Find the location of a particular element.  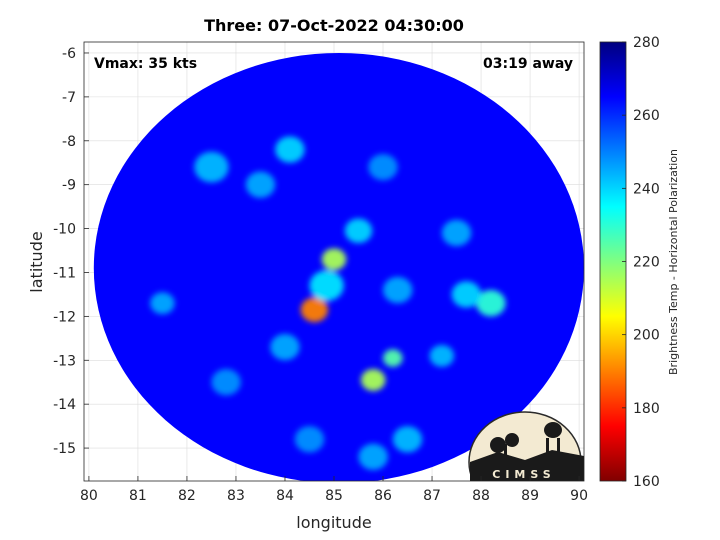

x-tick-label: 83 is located at coordinates (236, 496).